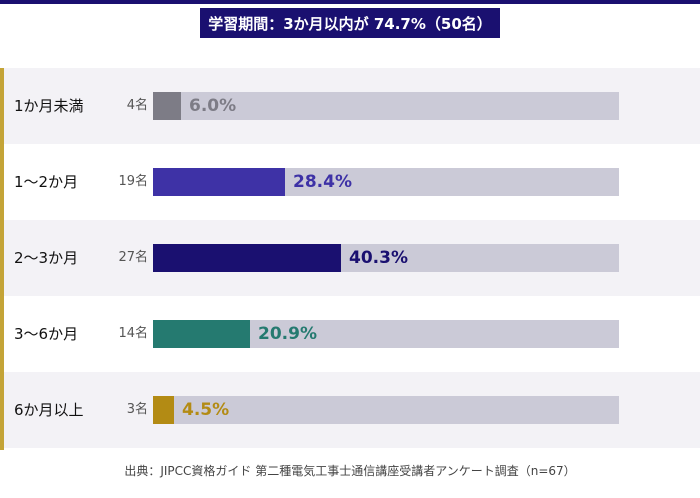 This screenshot has width=700, height=498. What do you see at coordinates (386, 106) in the screenshot?
I see `bar-track: 6.0%` at bounding box center [386, 106].